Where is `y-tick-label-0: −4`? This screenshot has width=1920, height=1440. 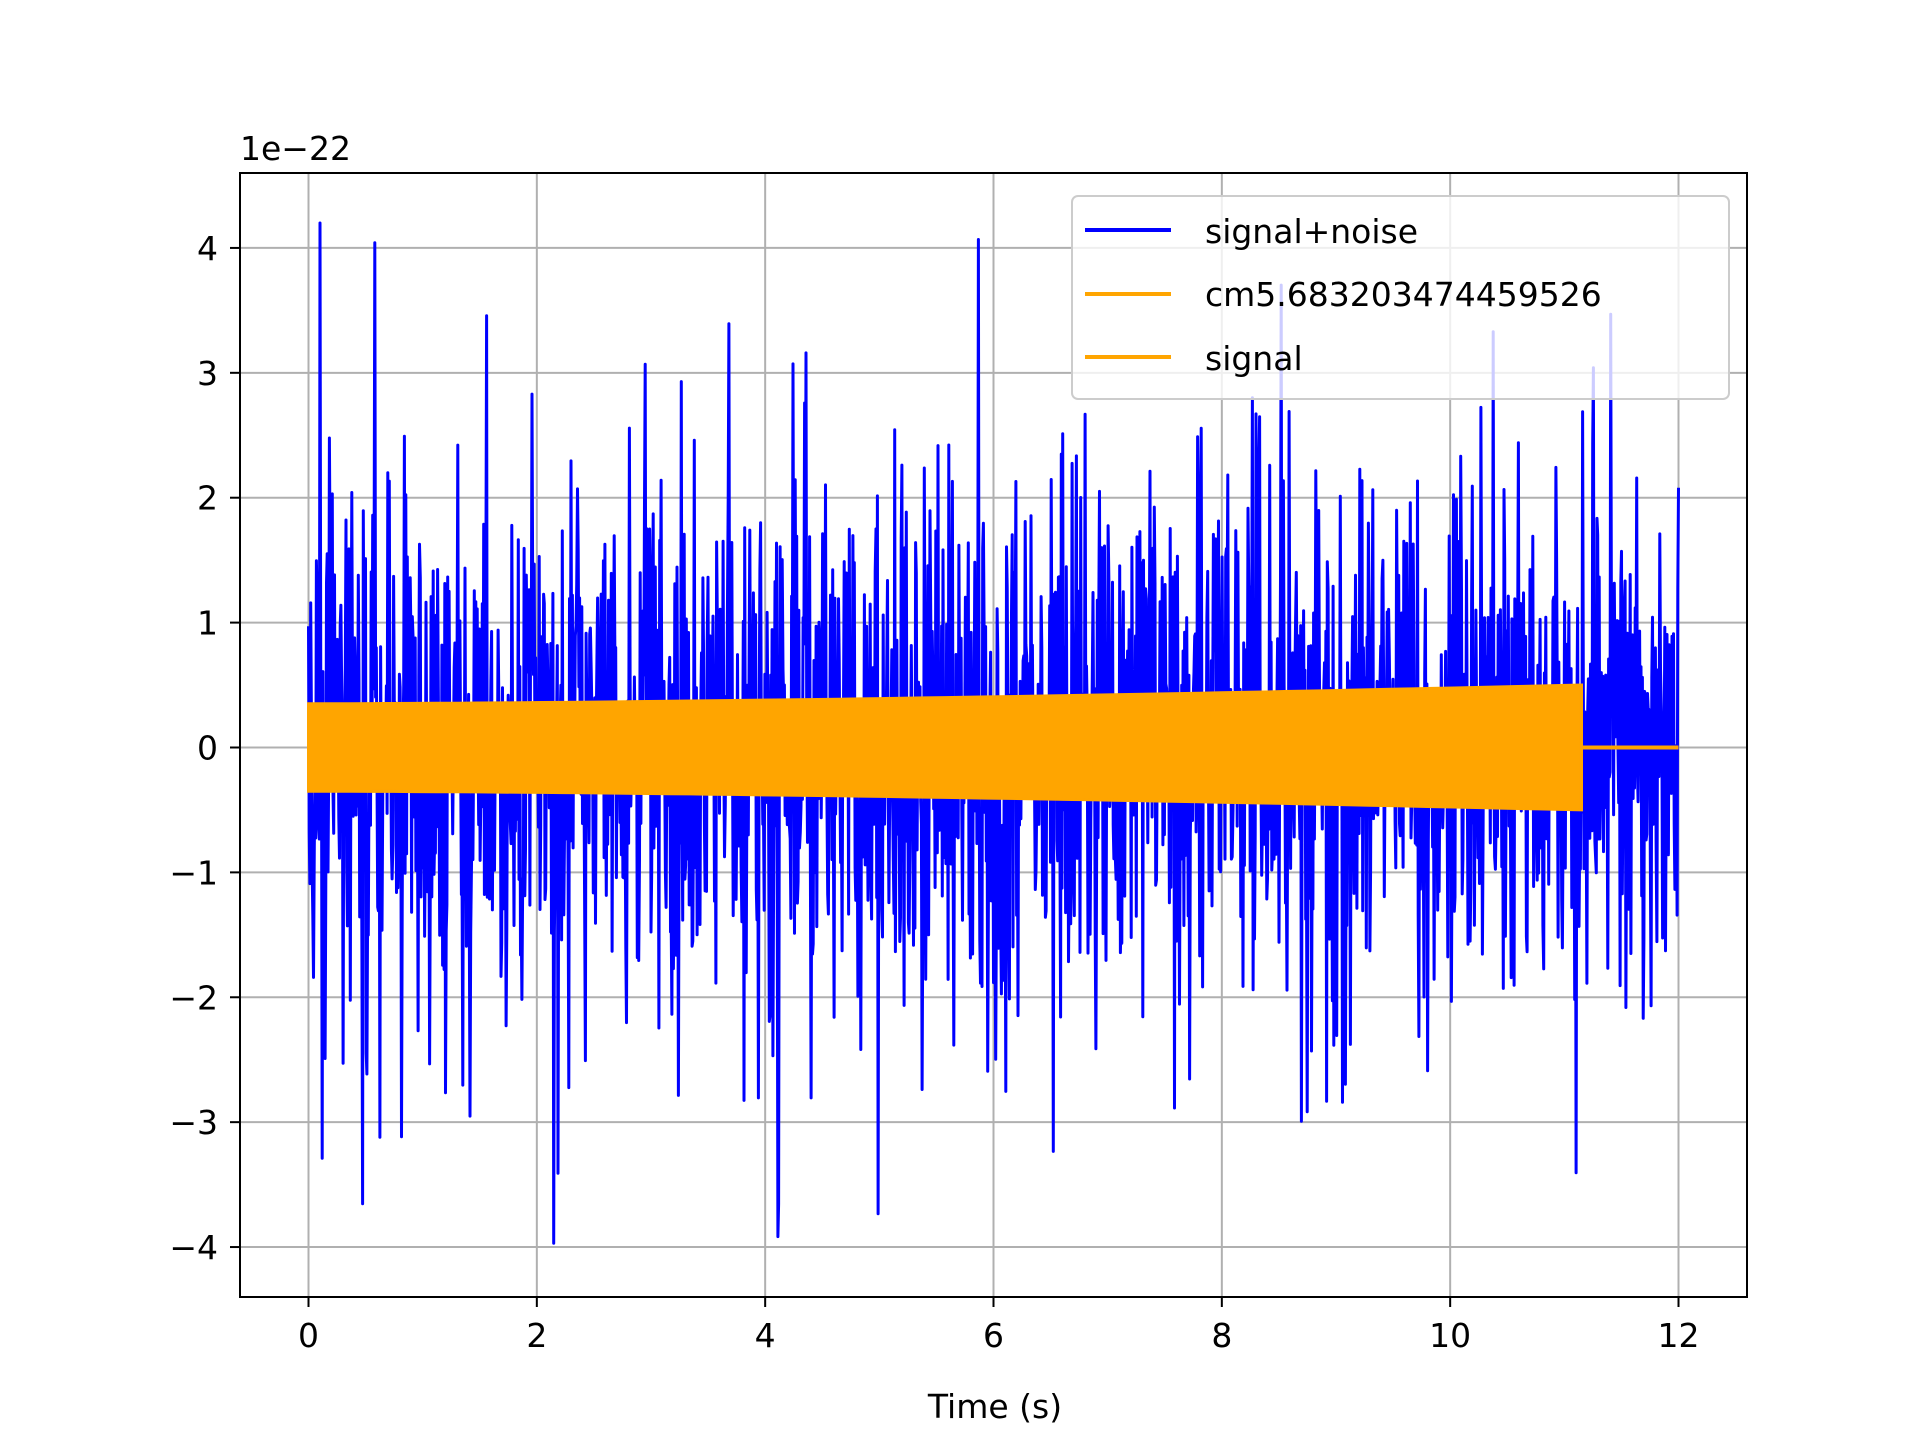
y-tick-label-0: −4 is located at coordinates (193, 1247).